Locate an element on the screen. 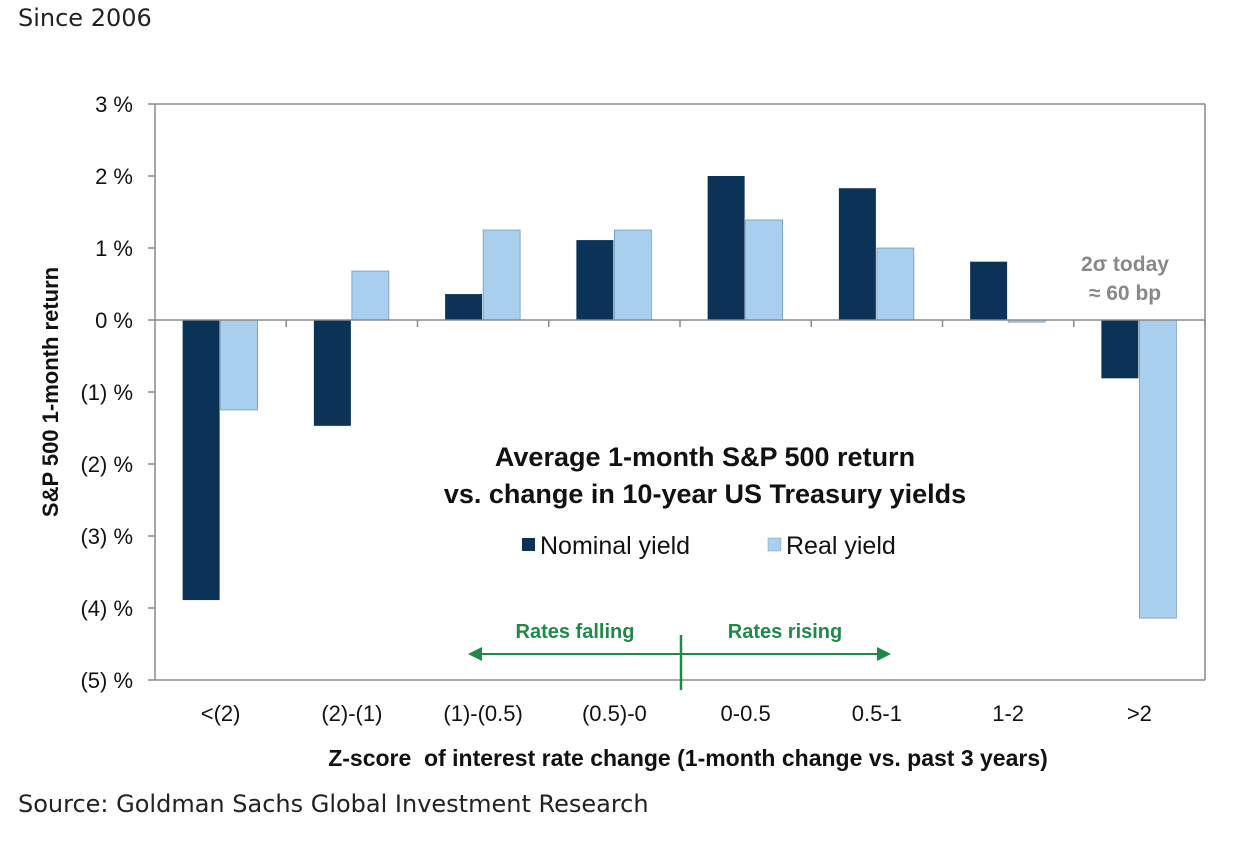 This screenshot has height=849, width=1238. arrow-right-head is located at coordinates (884, 654).